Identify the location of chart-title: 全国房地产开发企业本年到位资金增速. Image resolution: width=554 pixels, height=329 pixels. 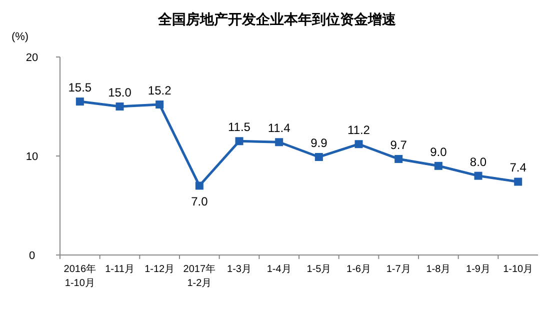
(277, 19).